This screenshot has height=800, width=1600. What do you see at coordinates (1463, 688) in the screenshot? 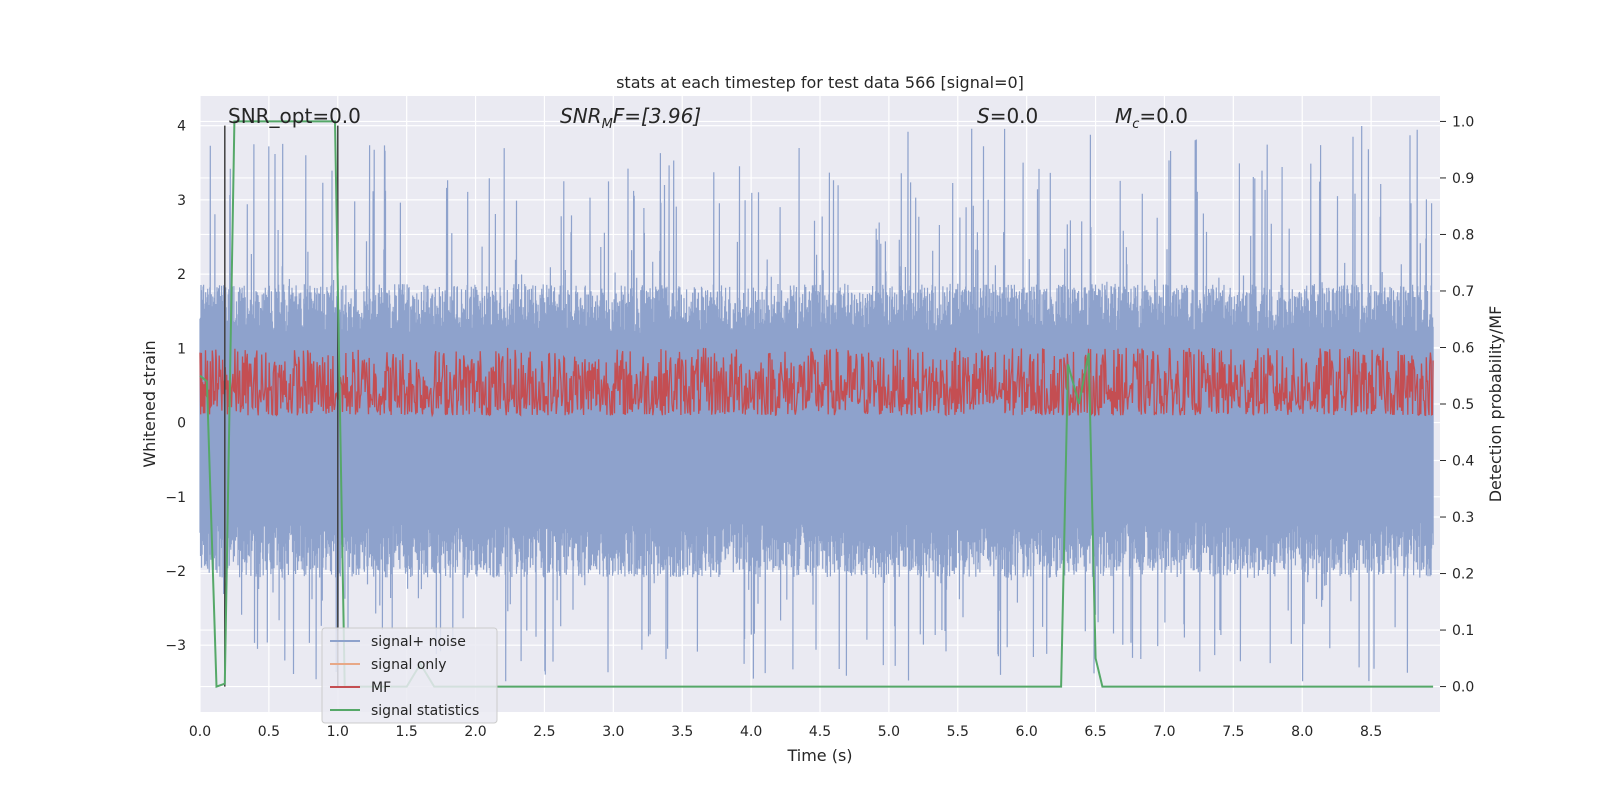
I see `y2-tick-label: 0.0` at bounding box center [1463, 688].